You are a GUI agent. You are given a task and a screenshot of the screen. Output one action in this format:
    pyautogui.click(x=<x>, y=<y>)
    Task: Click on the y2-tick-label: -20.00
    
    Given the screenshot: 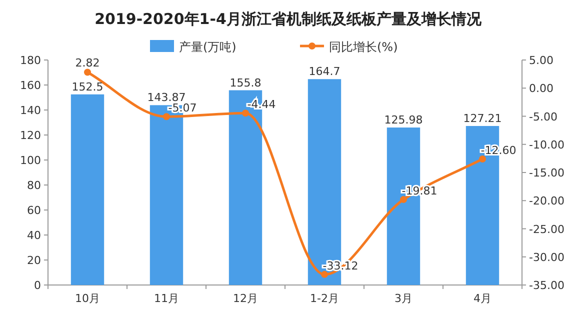 What is the action you would take?
    pyautogui.click(x=546, y=201)
    